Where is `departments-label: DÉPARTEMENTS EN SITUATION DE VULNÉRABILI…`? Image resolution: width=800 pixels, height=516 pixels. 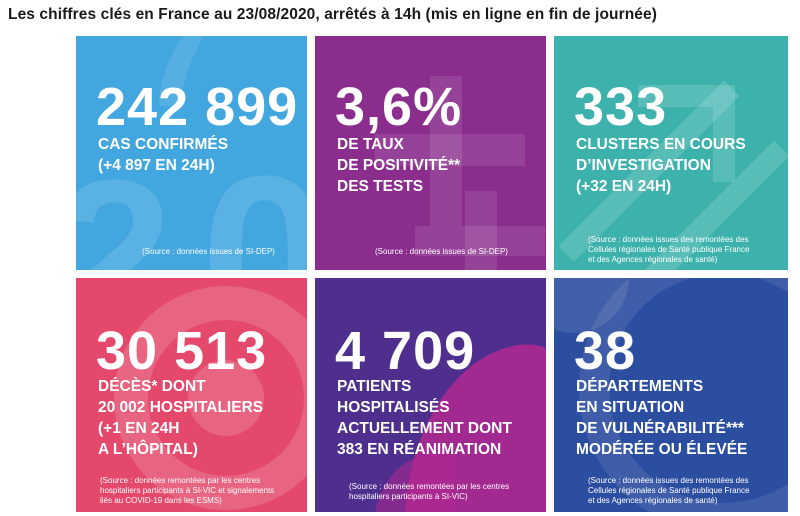 departments-label: DÉPARTEMENTS EN SITUATION DE VULNÉRABILI… is located at coordinates (661, 418).